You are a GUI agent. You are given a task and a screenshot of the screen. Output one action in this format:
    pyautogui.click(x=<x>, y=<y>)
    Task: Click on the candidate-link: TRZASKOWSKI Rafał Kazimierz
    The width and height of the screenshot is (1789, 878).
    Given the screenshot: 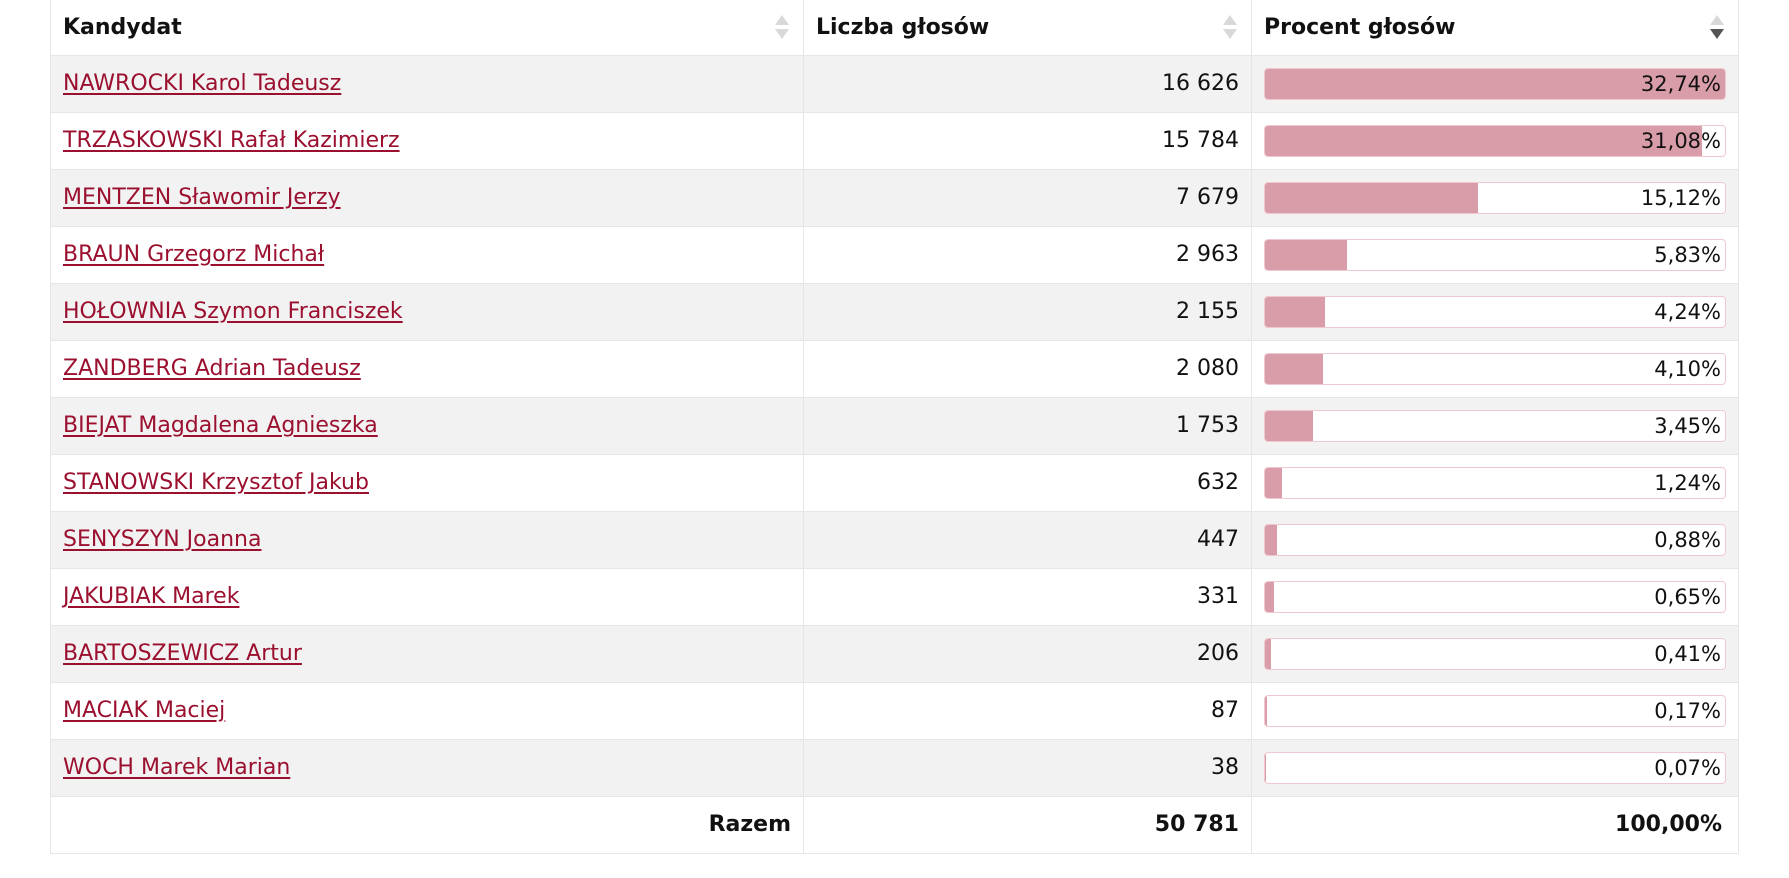 What is the action you would take?
    pyautogui.click(x=231, y=140)
    